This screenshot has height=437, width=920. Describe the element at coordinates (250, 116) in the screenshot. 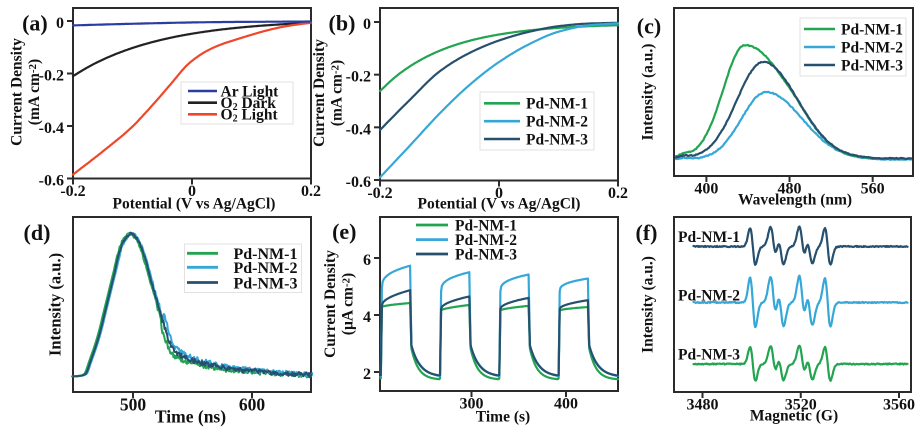

I see `svg-text: O2 Light` at that location.